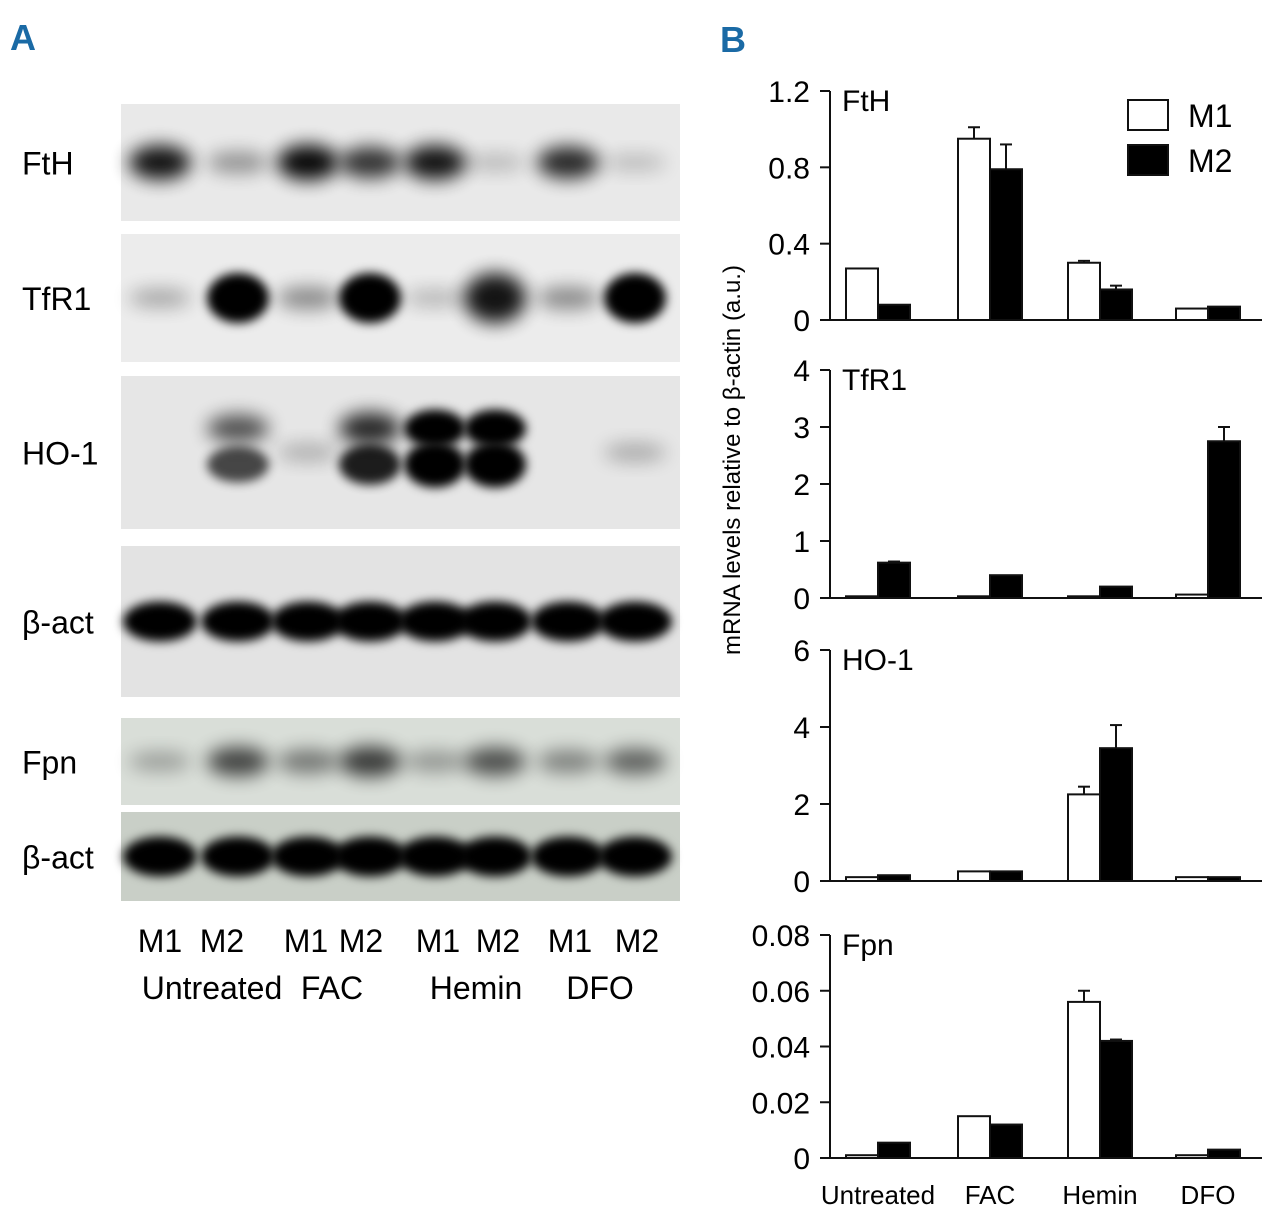  Describe the element at coordinates (212, 988) in the screenshot. I see `treatment-label: Untreated` at that location.